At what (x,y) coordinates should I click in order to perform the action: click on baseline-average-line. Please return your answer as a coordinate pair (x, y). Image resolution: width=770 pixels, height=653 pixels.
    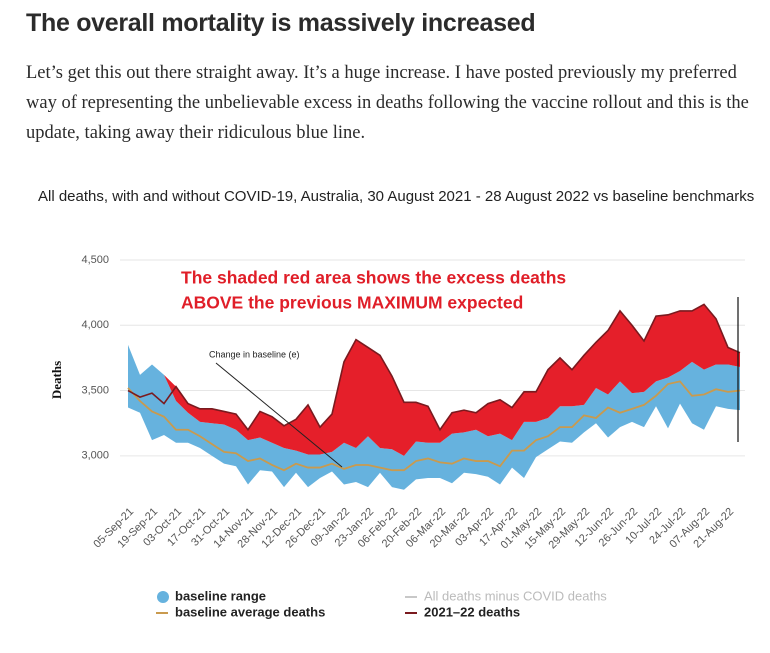
    Looking at the image, I should click on (434, 426).